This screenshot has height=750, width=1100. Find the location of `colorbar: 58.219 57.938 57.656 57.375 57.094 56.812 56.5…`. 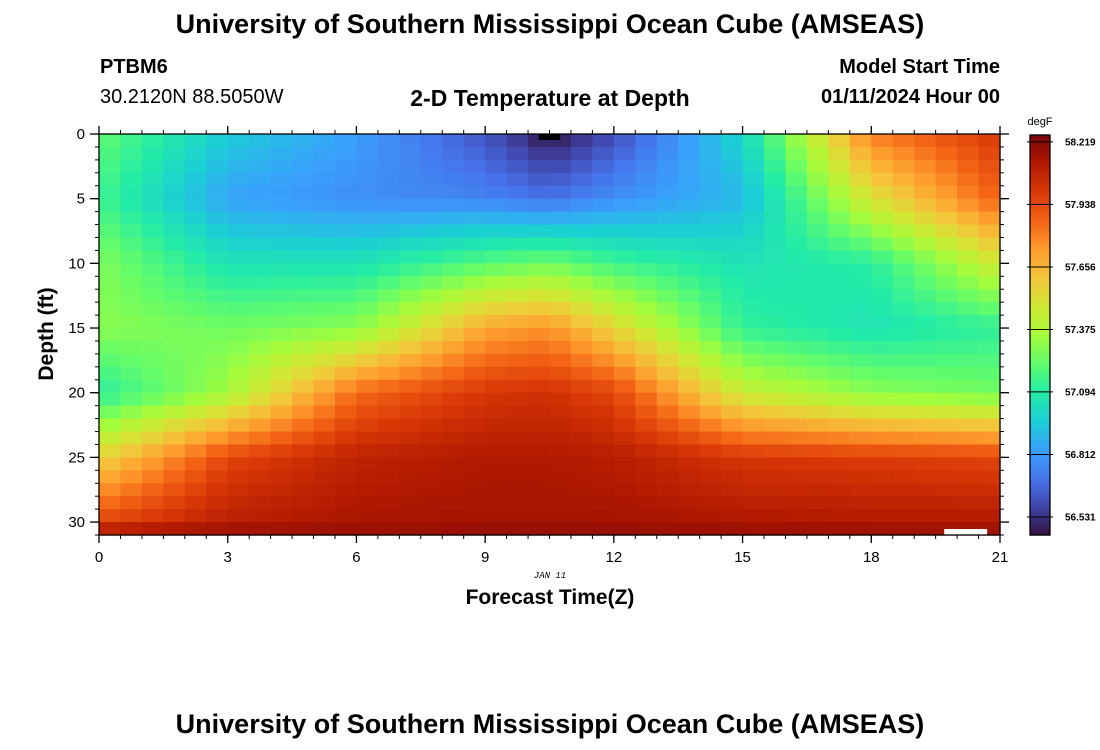

colorbar: 58.219 57.938 57.656 57.375 57.094 56.812 56.5… is located at coordinates (1061, 335).